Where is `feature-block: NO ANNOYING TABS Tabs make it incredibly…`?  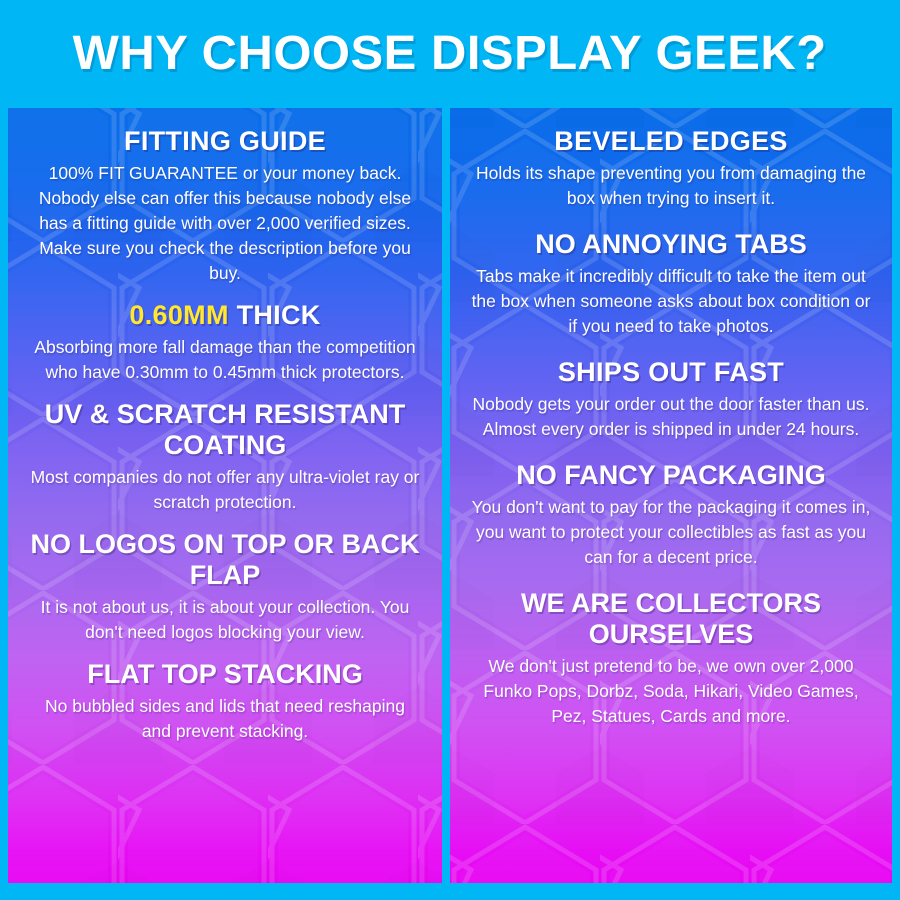 feature-block: NO ANNOYING TABS Tabs make it incredibly… is located at coordinates (671, 284).